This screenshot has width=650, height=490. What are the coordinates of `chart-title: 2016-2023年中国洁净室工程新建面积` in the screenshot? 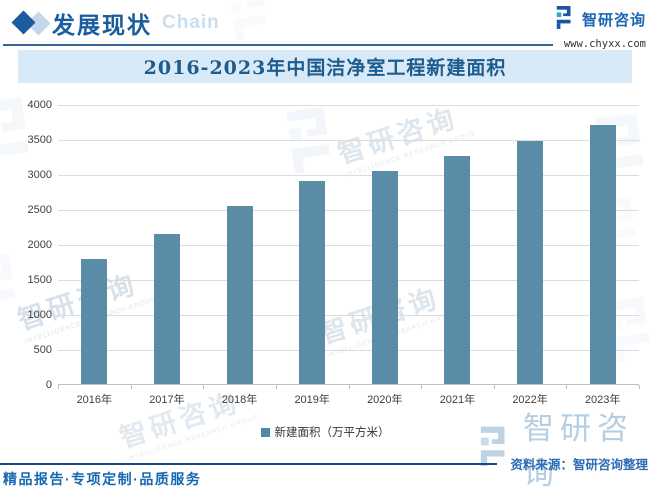 It's located at (325, 68).